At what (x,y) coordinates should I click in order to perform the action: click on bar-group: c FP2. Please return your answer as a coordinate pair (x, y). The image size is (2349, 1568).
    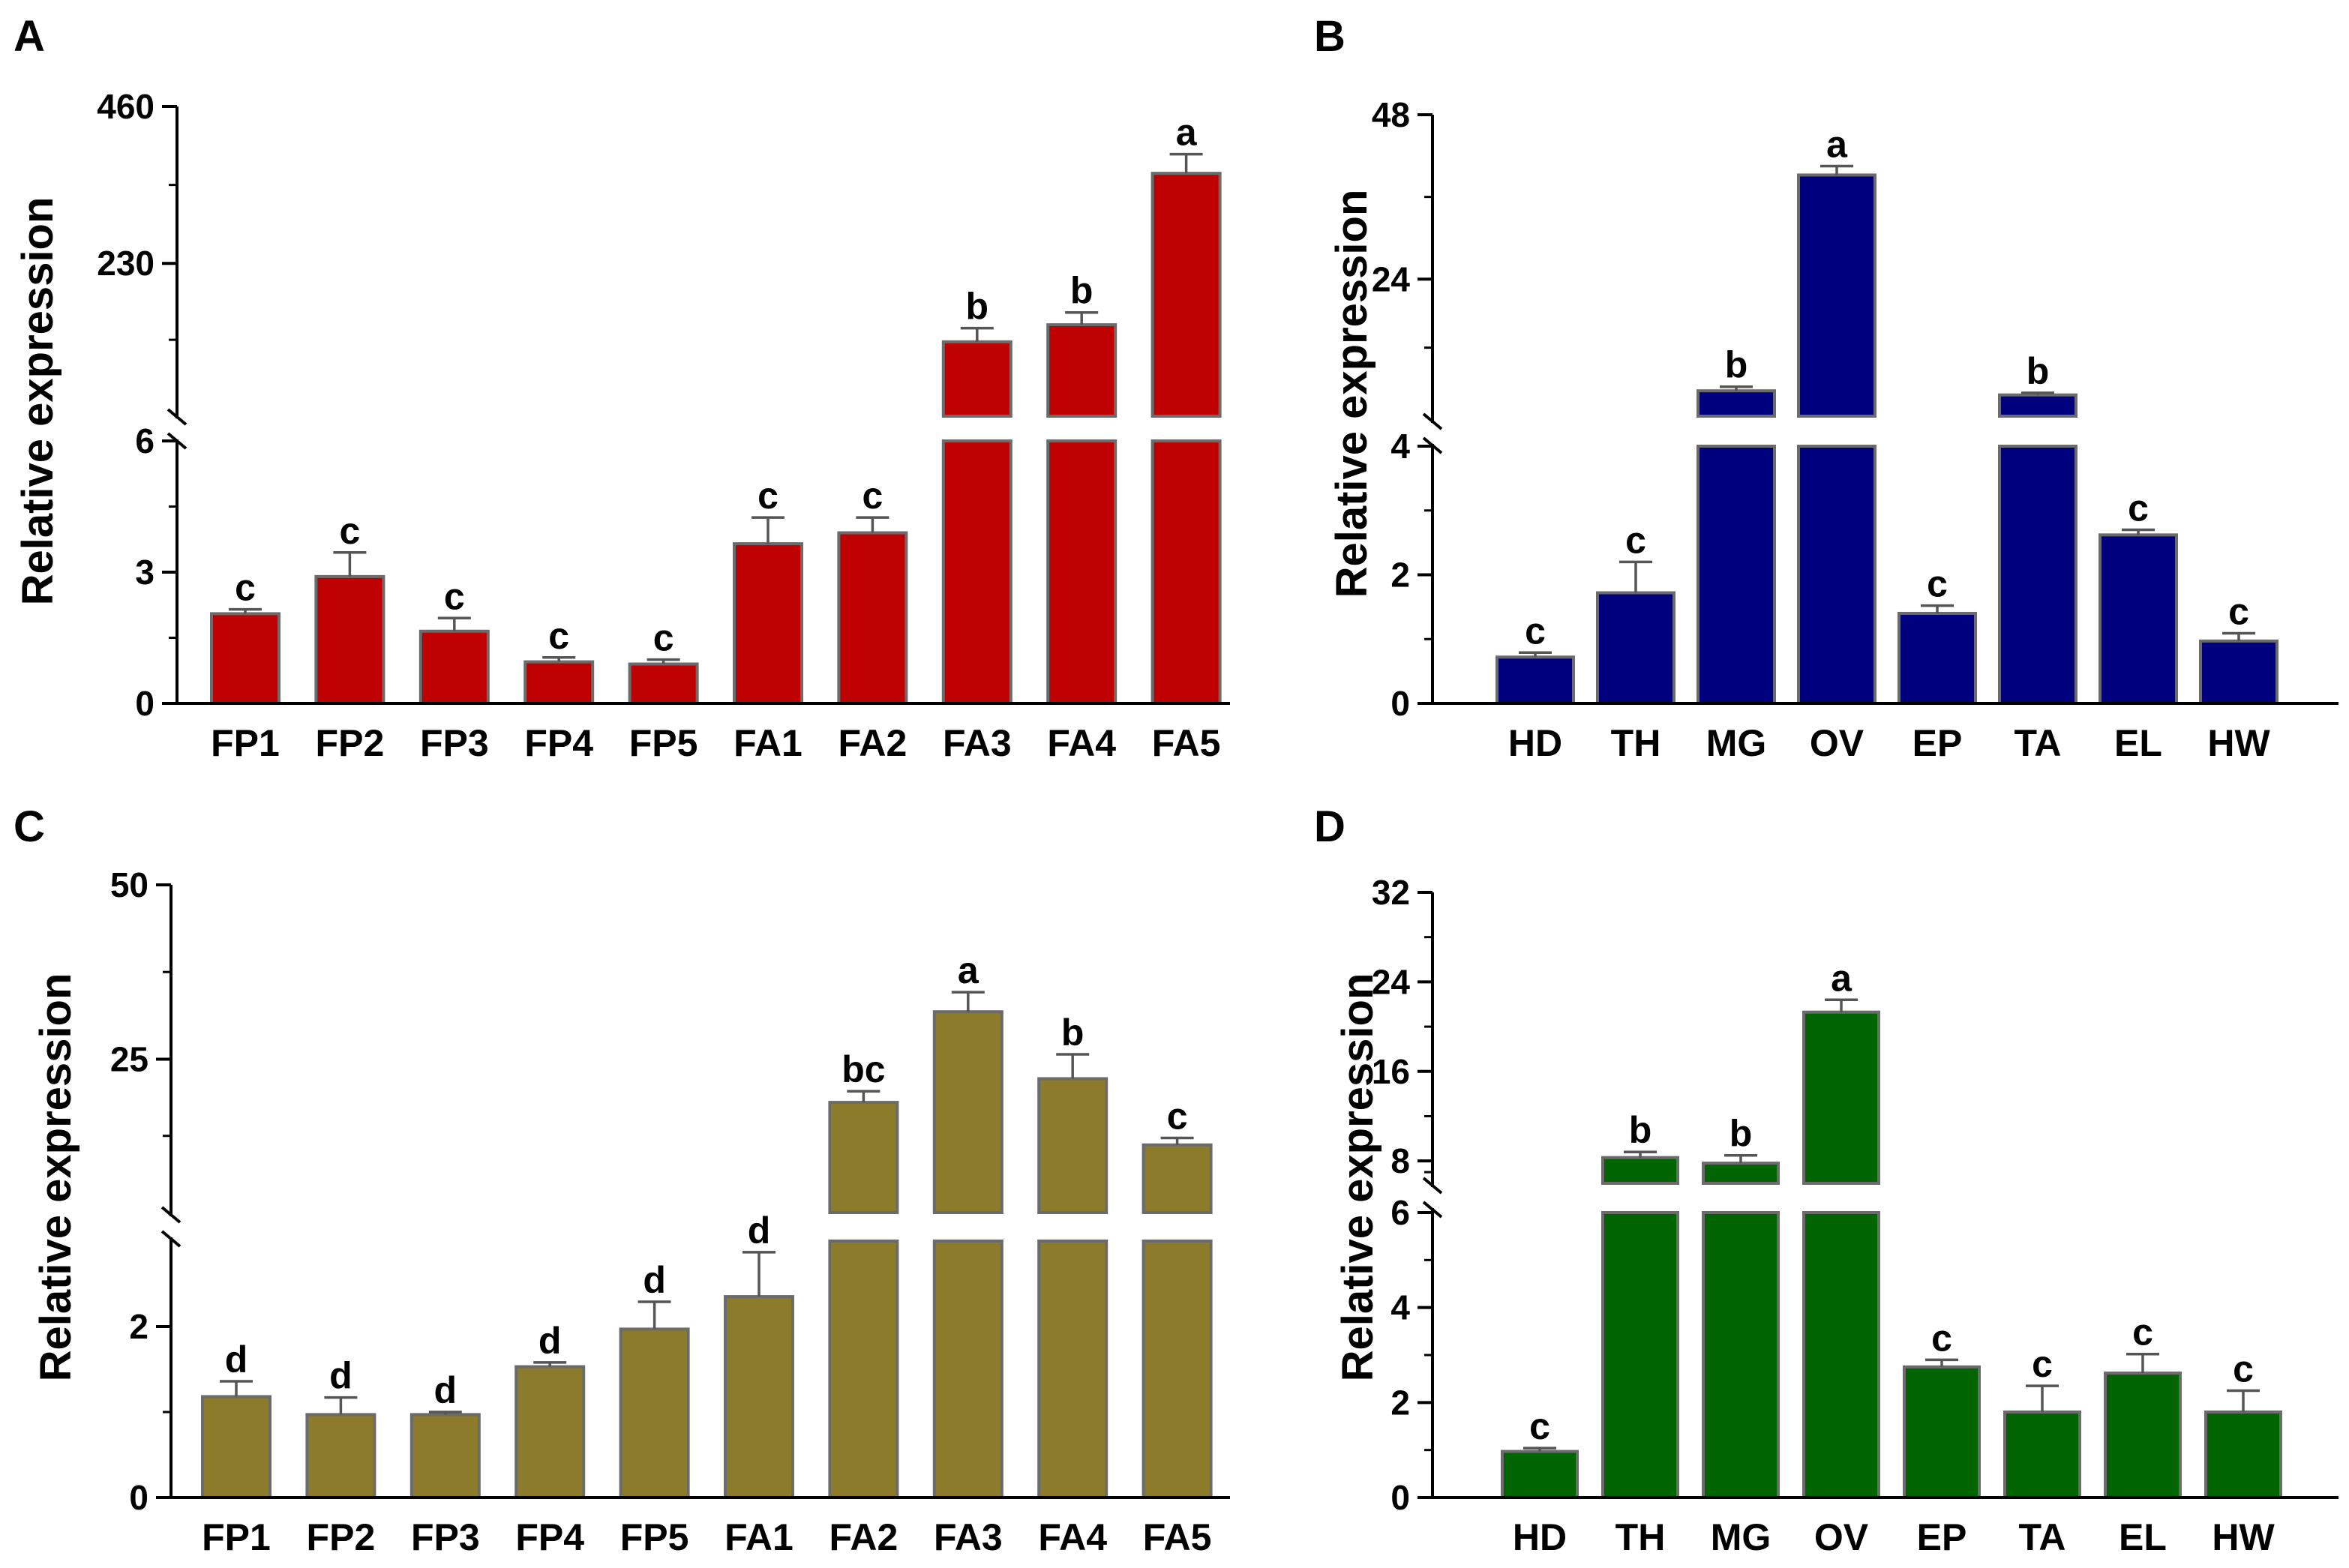
    Looking at the image, I should click on (350, 637).